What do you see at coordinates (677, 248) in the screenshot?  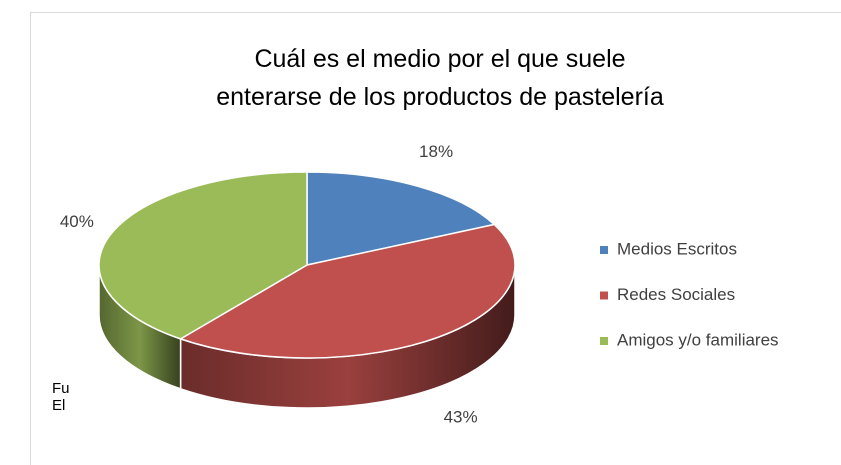 I see `legend-label: Medios Escritos` at bounding box center [677, 248].